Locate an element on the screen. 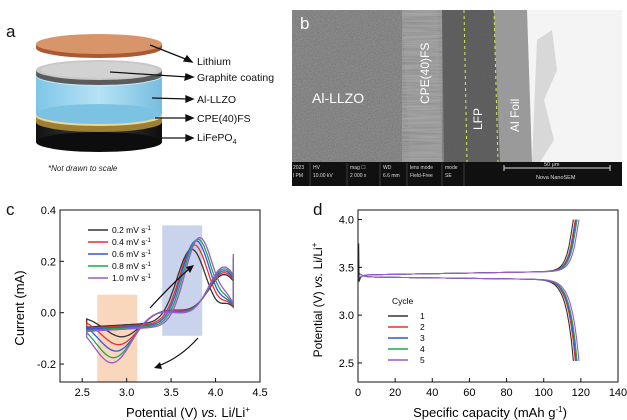  label-lifepo4: LiFePO4 is located at coordinates (217, 139).